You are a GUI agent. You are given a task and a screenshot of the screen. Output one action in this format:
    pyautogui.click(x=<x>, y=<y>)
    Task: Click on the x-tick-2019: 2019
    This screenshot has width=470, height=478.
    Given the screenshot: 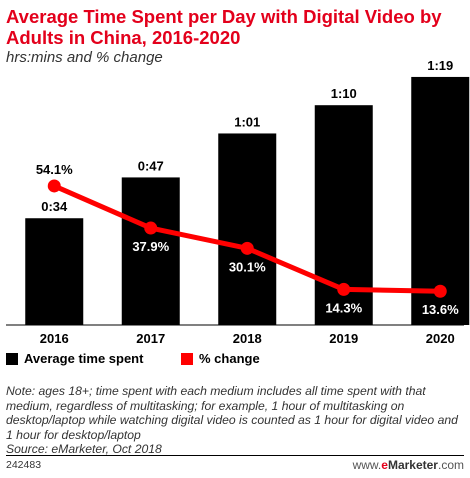 What is the action you would take?
    pyautogui.click(x=343, y=338)
    